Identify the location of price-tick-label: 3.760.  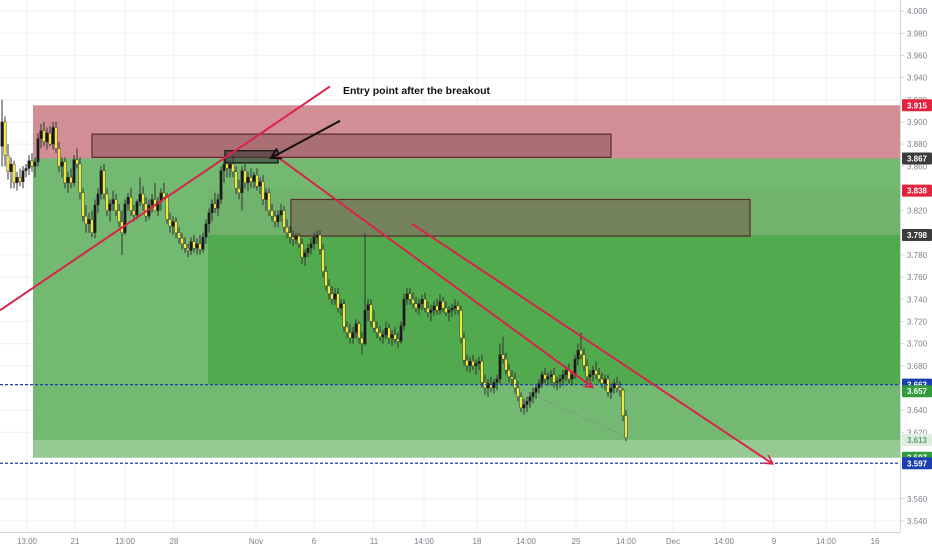
(917, 277).